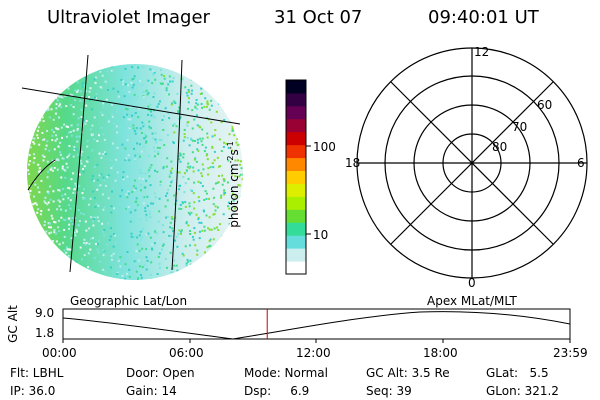 This screenshot has width=600, height=400. Describe the element at coordinates (472, 283) in the screenshot. I see `mlt-label-0: 0` at that location.